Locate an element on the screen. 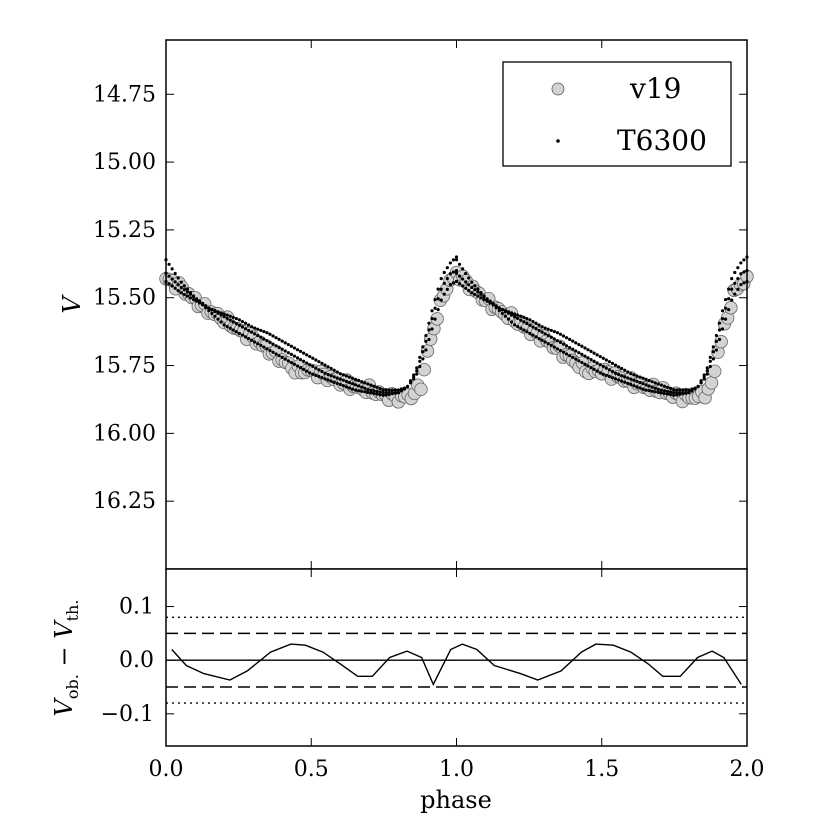 Image resolution: width=830 pixels, height=835 pixels. legend-label-t6300: T6300 is located at coordinates (662, 140).